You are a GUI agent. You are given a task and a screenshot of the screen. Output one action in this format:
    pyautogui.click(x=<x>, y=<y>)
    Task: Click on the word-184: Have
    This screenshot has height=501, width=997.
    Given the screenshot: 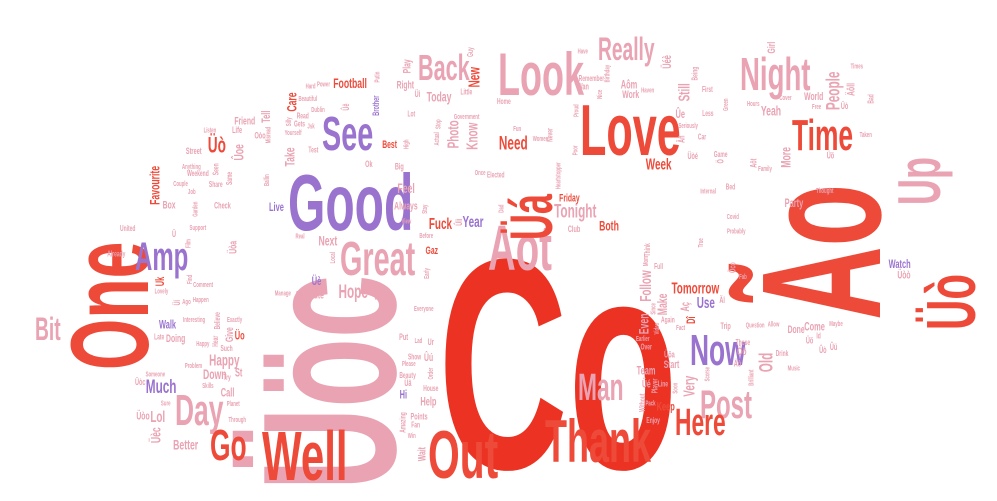 What is the action you would take?
    pyautogui.click(x=583, y=52)
    